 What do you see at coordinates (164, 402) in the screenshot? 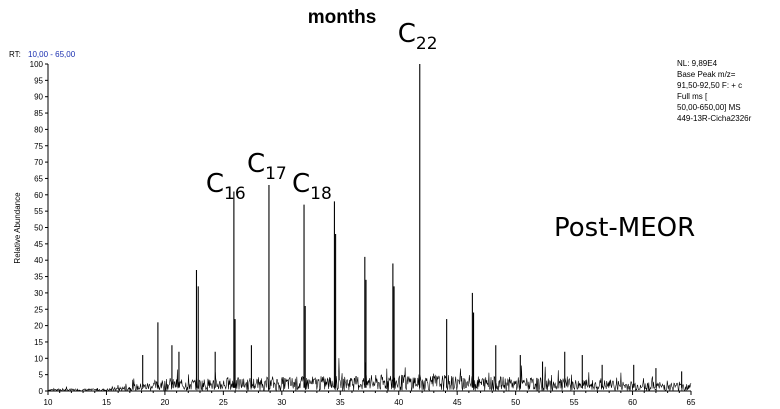
I see `x-tick-label: 20` at bounding box center [164, 402].